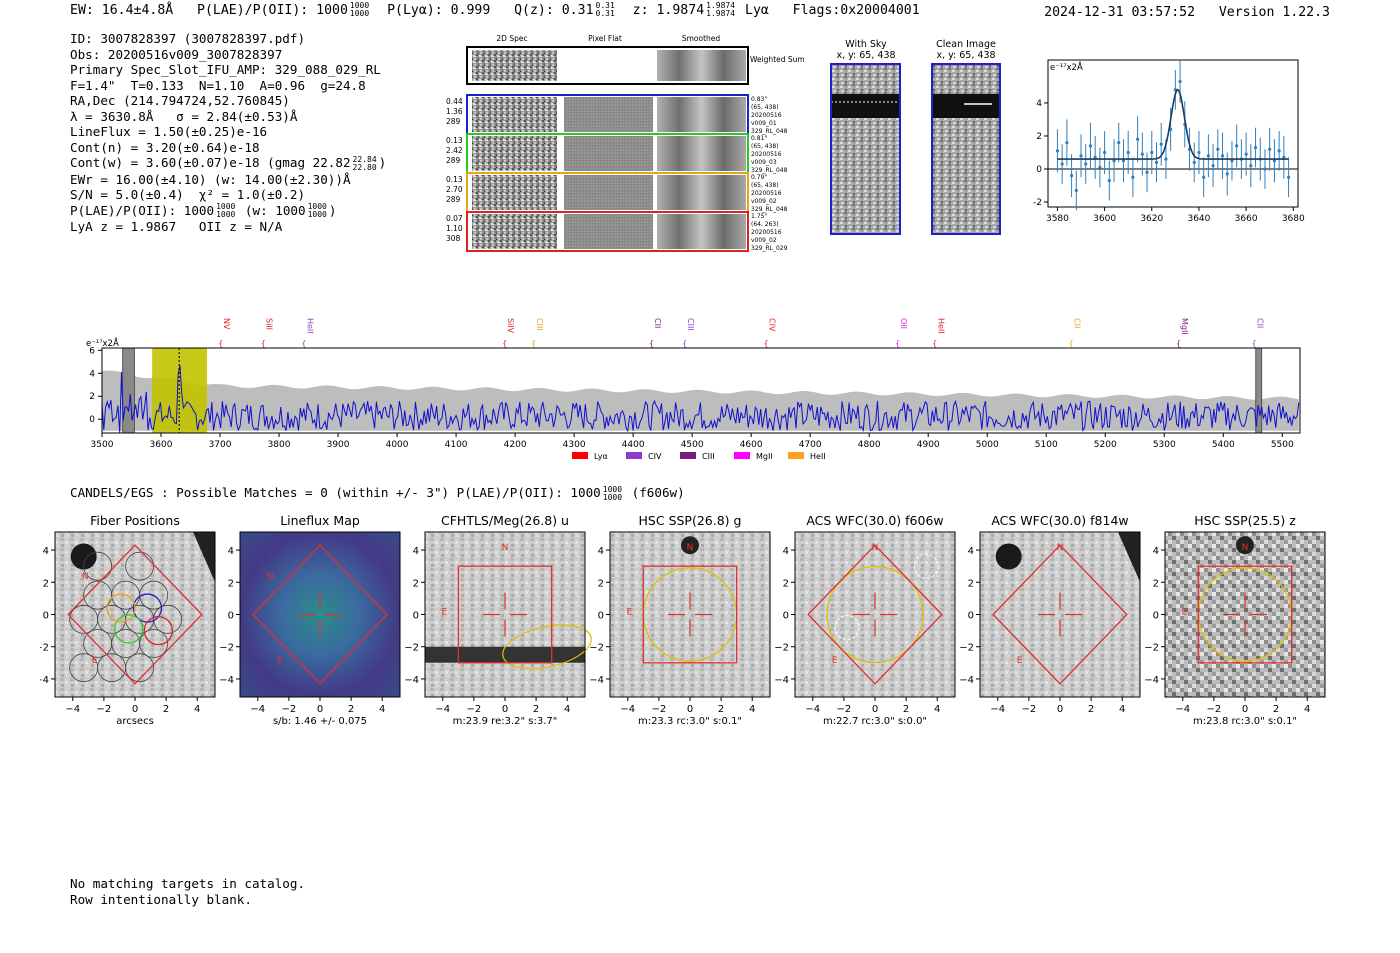  Describe the element at coordinates (1077, 323) in the screenshot. I see `spectral-line-marker: CII` at that location.